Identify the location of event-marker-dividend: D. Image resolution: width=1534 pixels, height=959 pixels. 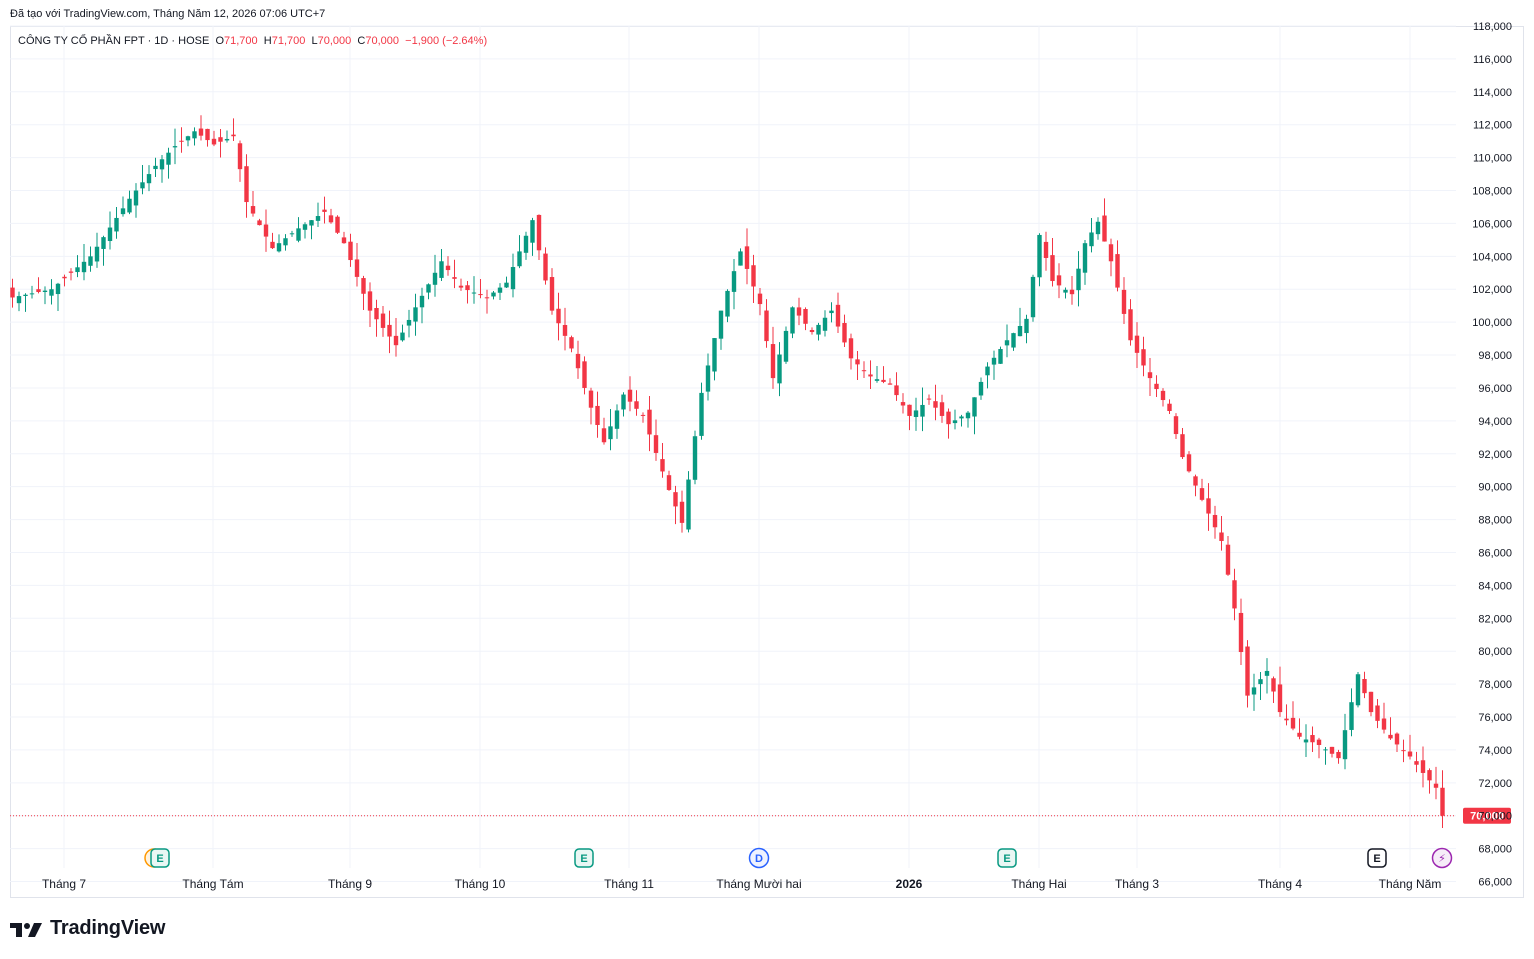
(759, 858).